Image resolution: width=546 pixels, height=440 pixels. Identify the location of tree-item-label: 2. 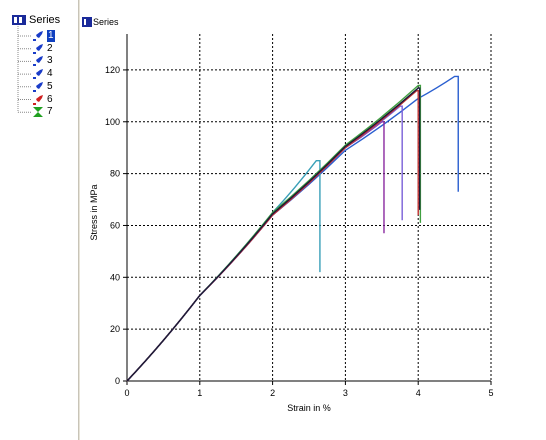
(50, 48).